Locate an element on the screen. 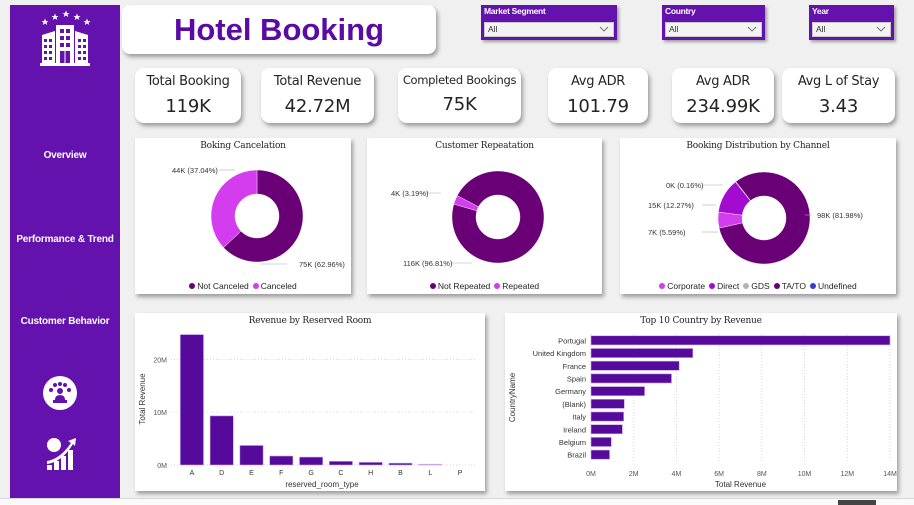 The height and width of the screenshot is (505, 914). y-axis-title: CountryName is located at coordinates (512, 397).